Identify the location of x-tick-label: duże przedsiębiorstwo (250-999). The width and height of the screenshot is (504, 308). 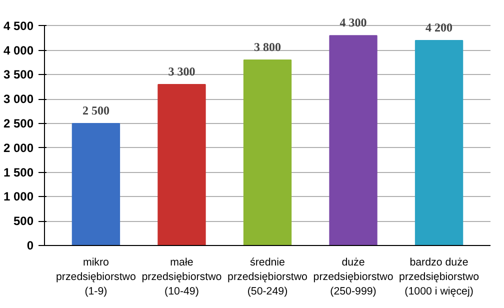
(353, 277).